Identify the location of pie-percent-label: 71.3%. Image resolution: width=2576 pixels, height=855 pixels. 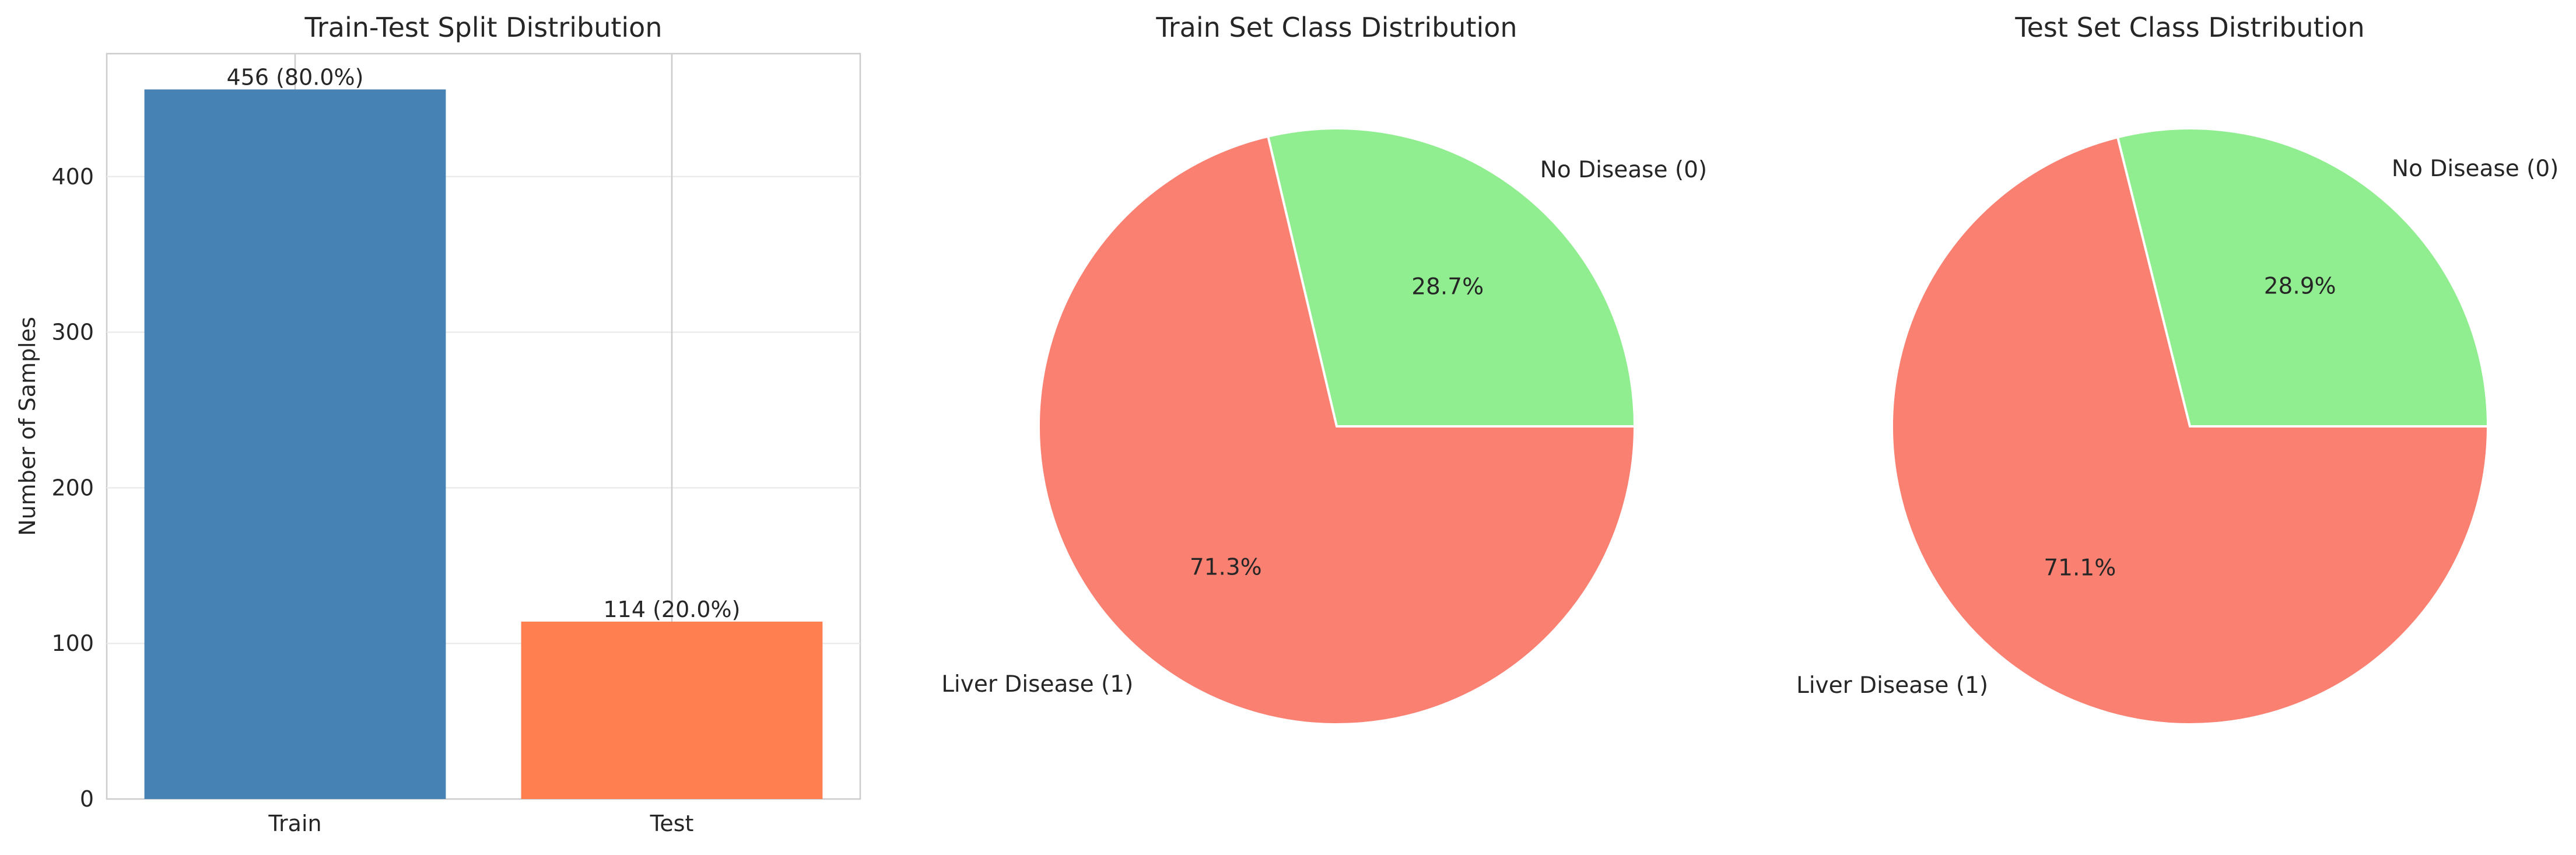
(1226, 567).